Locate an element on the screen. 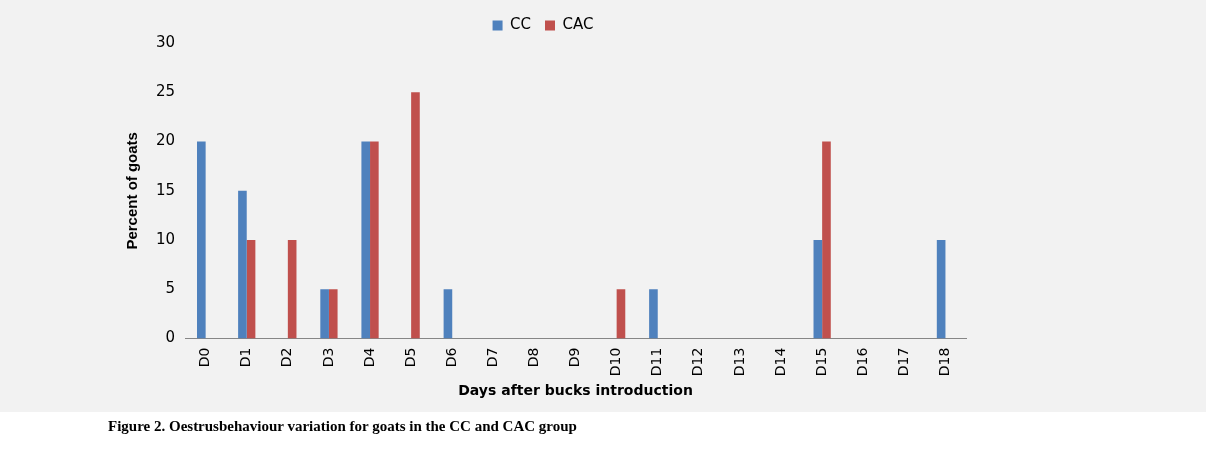  y-tick-label: 0 is located at coordinates (170, 337).